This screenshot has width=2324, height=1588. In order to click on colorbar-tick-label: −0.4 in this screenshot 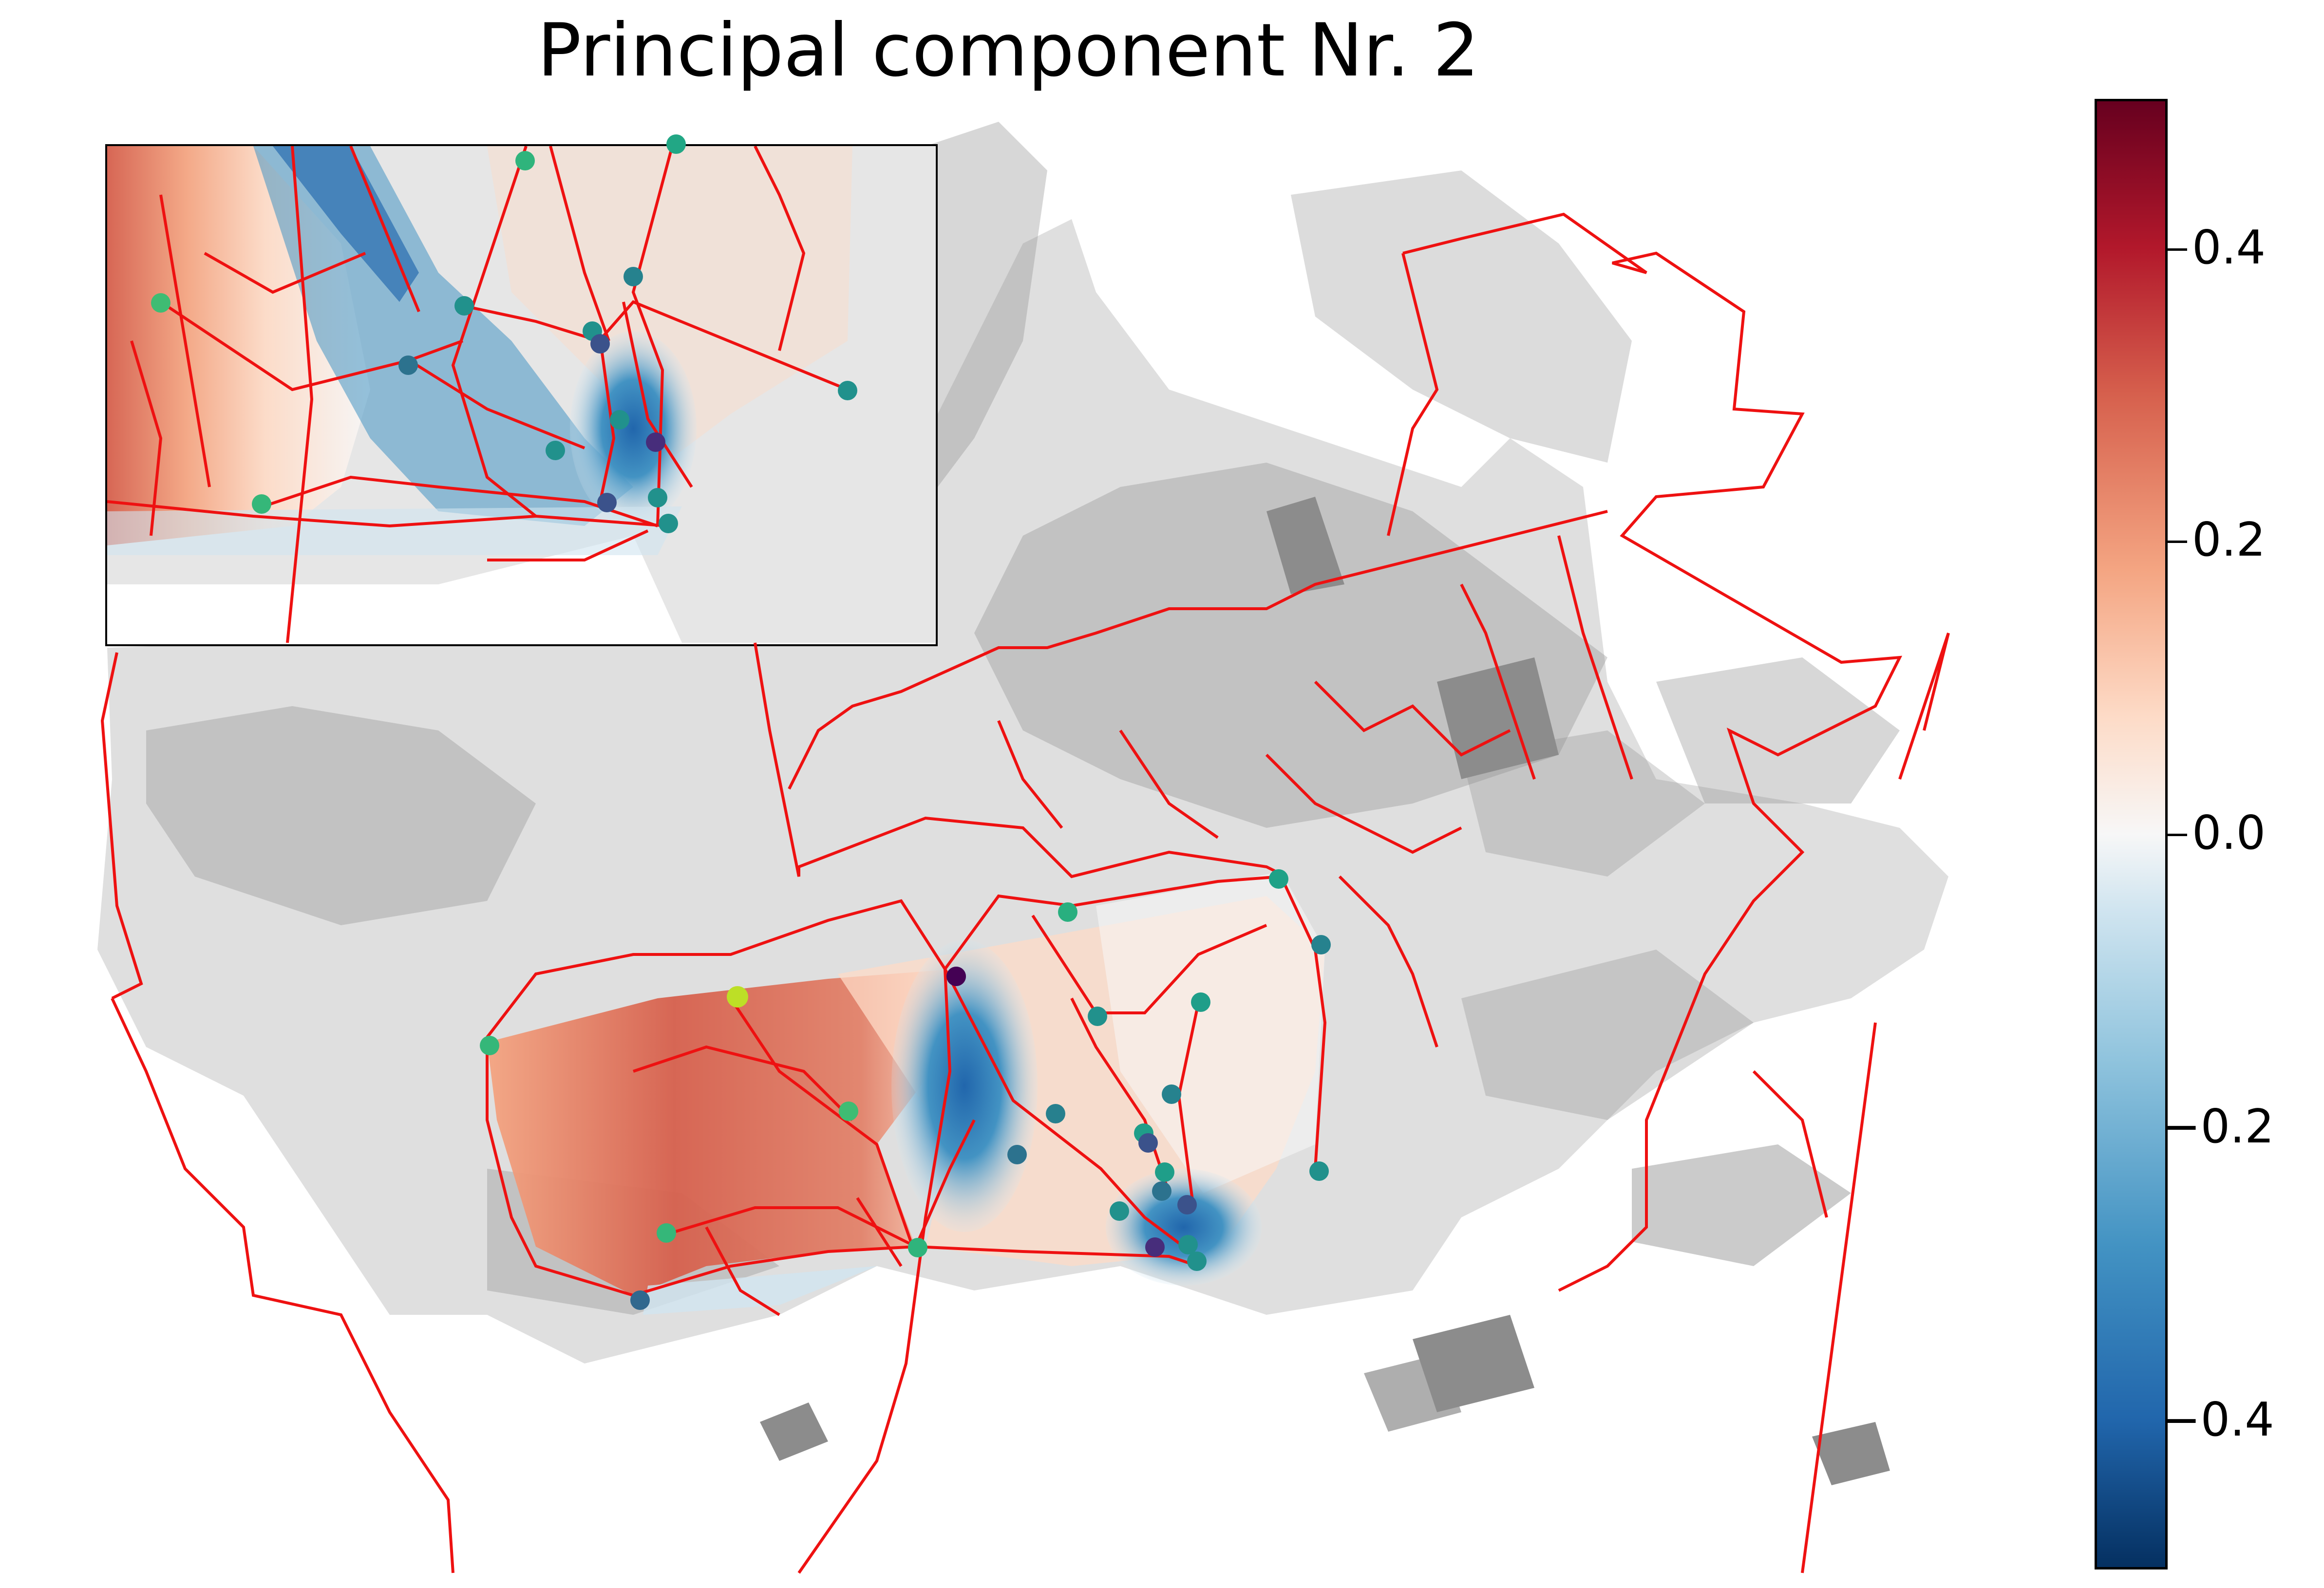, I will do `click(2218, 1420)`.